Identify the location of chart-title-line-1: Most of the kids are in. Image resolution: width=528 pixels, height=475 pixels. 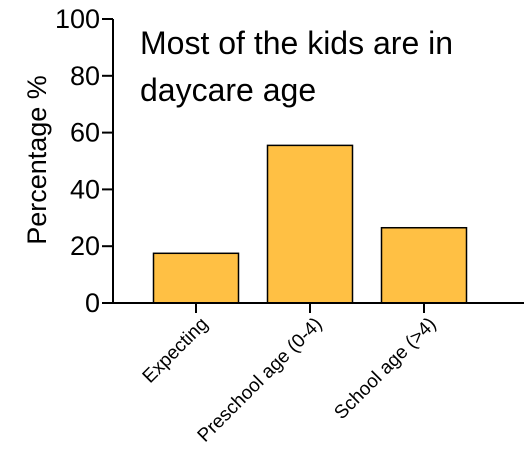
(296, 43).